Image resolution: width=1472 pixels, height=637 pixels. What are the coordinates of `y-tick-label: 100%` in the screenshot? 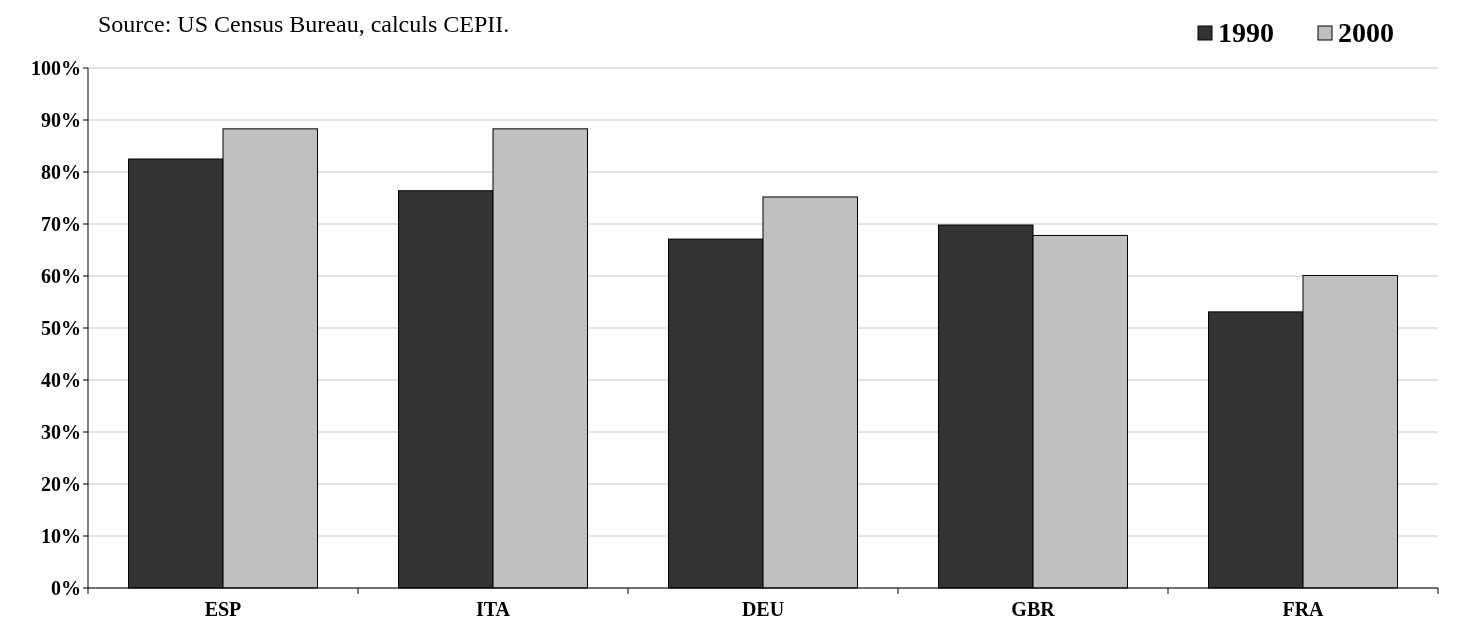 It's located at (56, 68).